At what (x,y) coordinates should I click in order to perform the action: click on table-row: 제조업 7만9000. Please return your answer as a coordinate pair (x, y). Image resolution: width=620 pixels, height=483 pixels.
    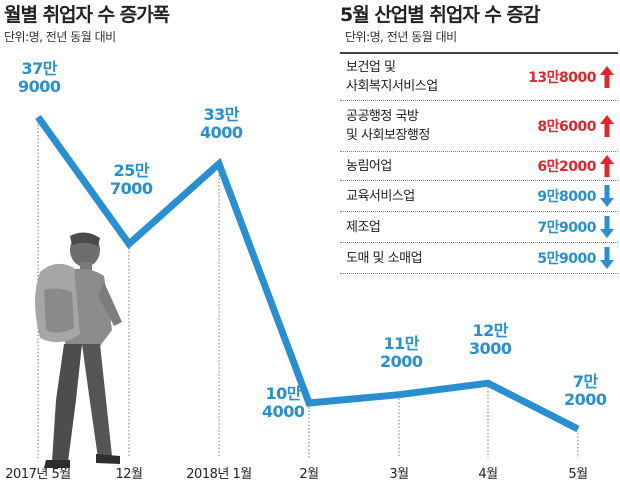
    Looking at the image, I should click on (479, 227).